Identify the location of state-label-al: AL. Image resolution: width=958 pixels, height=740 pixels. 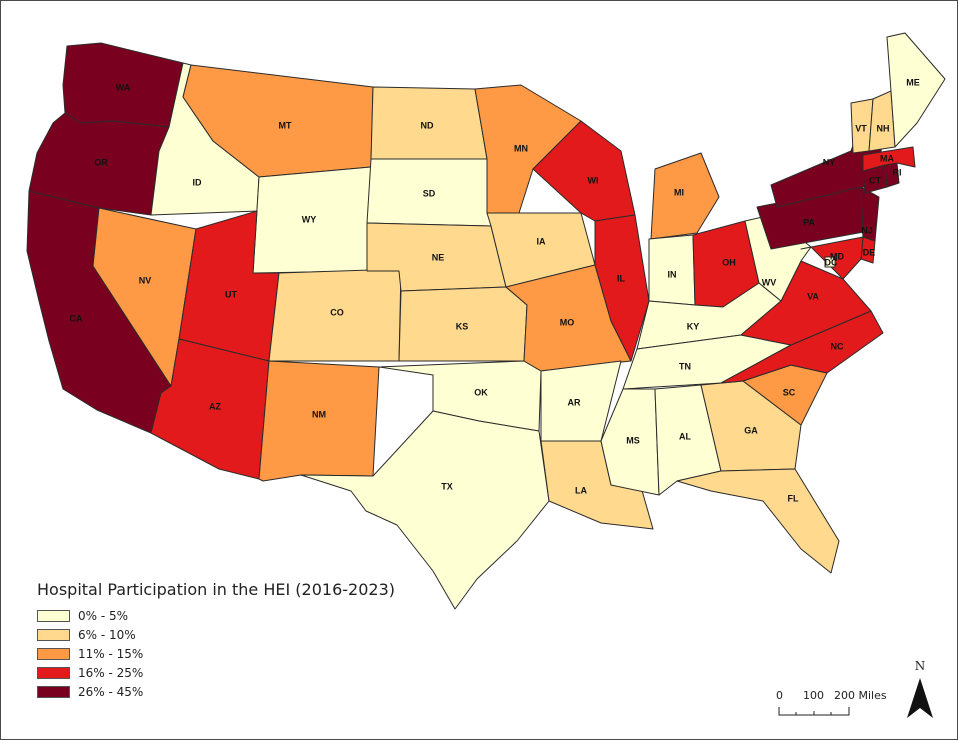
(685, 436).